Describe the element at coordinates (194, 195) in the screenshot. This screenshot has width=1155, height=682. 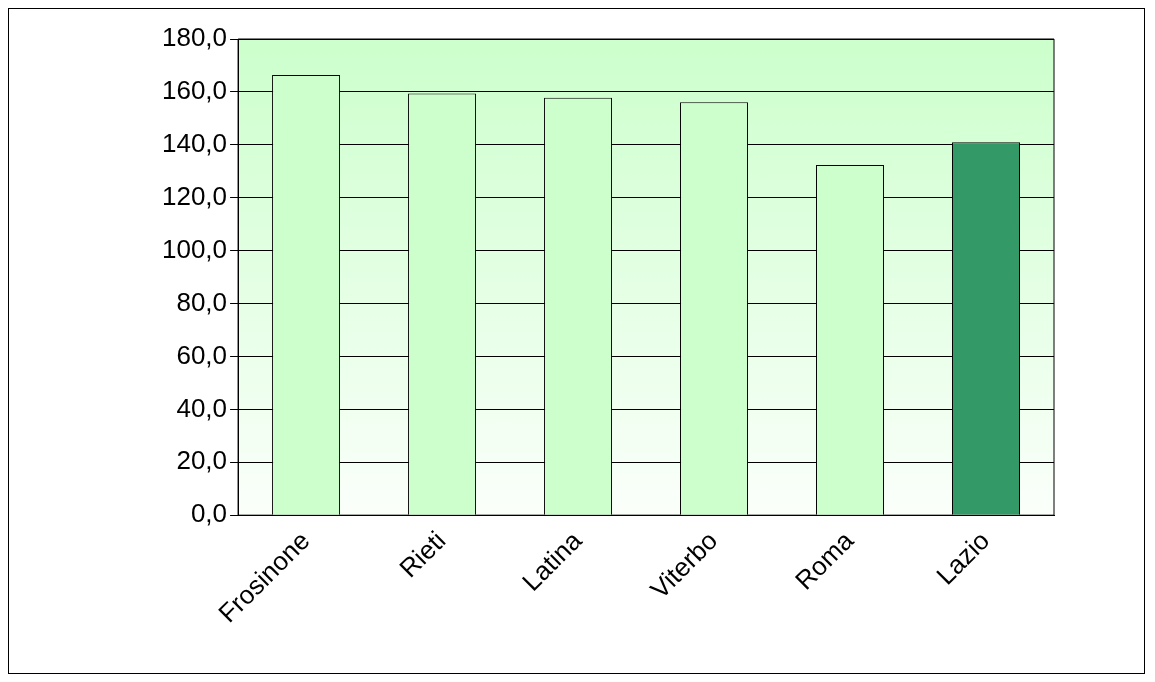
I see `y-tick-label: 120,0` at that location.